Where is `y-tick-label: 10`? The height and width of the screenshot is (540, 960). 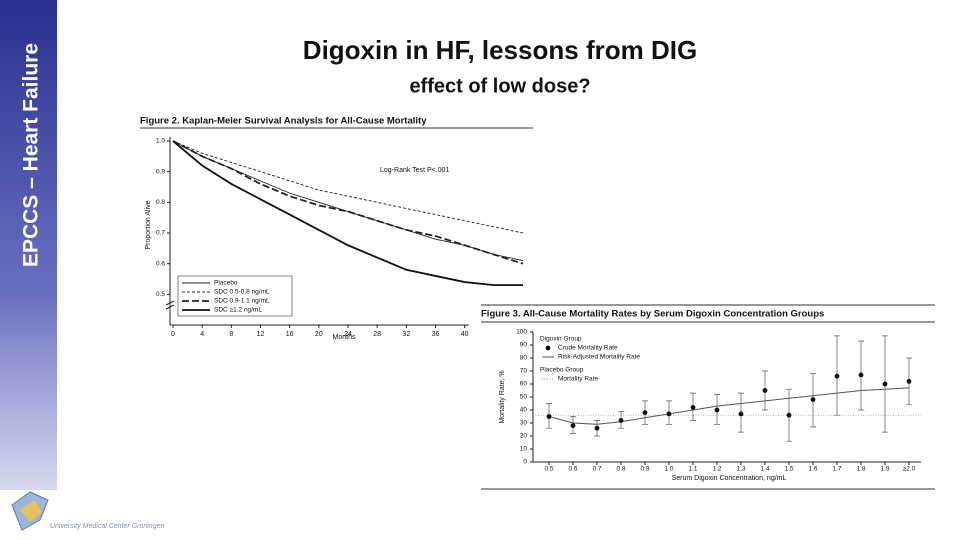 y-tick-label: 10 is located at coordinates (524, 449).